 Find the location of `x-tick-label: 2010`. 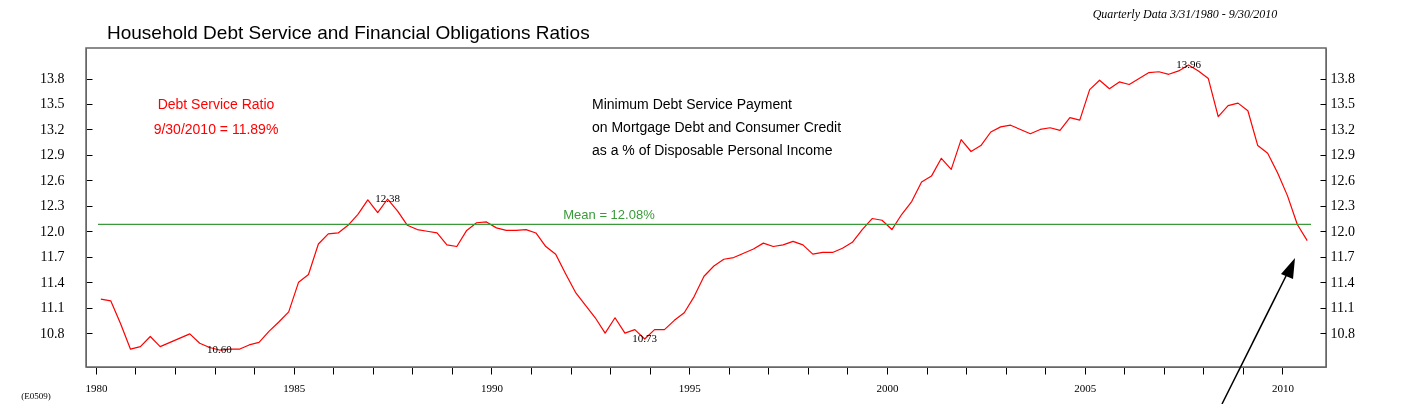

x-tick-label: 2010 is located at coordinates (1283, 387).